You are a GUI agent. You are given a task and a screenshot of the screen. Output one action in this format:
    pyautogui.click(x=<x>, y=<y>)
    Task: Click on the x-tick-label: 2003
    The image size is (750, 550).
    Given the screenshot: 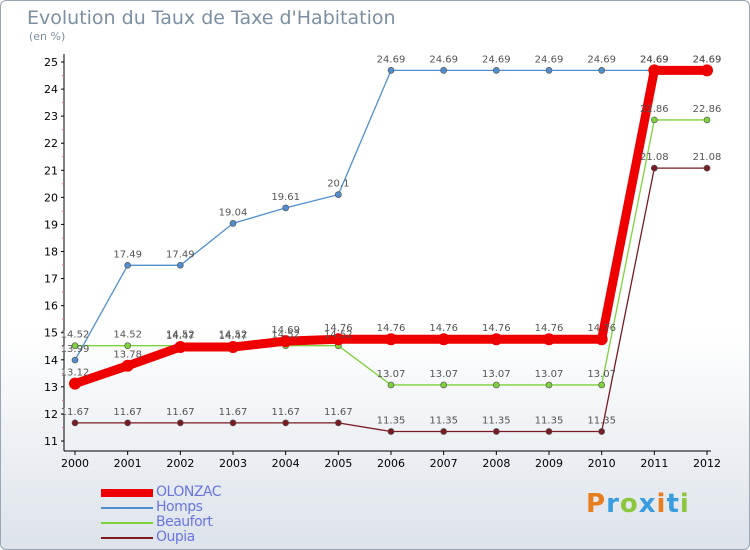 What is the action you would take?
    pyautogui.click(x=233, y=463)
    